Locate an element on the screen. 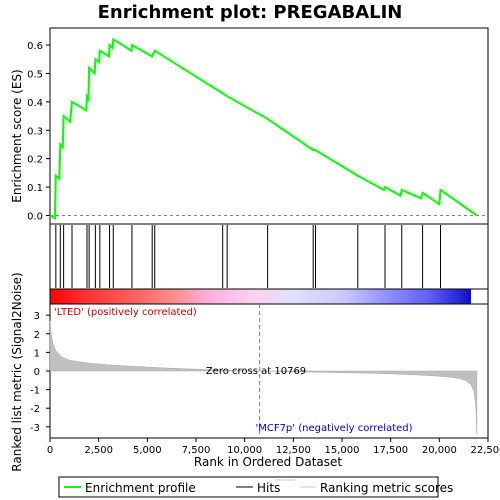  hits-panel-frame is located at coordinates (269, 256).